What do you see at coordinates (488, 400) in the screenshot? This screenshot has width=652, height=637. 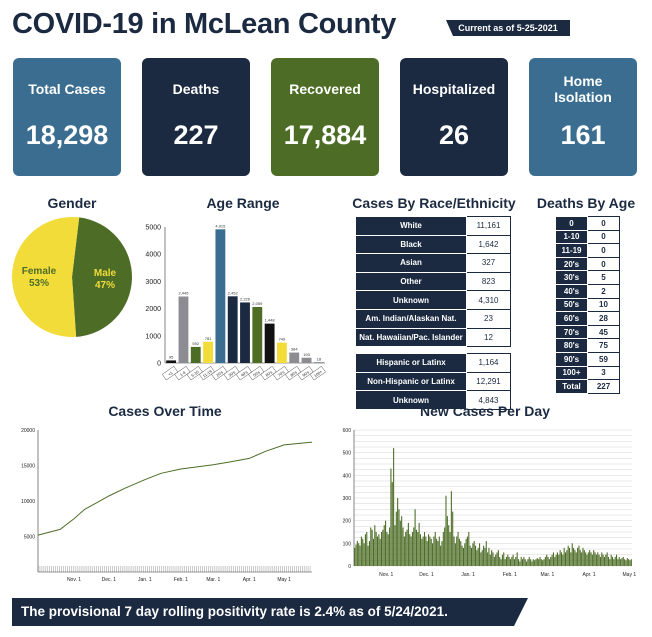 I see `race-value: 4,843` at bounding box center [488, 400].